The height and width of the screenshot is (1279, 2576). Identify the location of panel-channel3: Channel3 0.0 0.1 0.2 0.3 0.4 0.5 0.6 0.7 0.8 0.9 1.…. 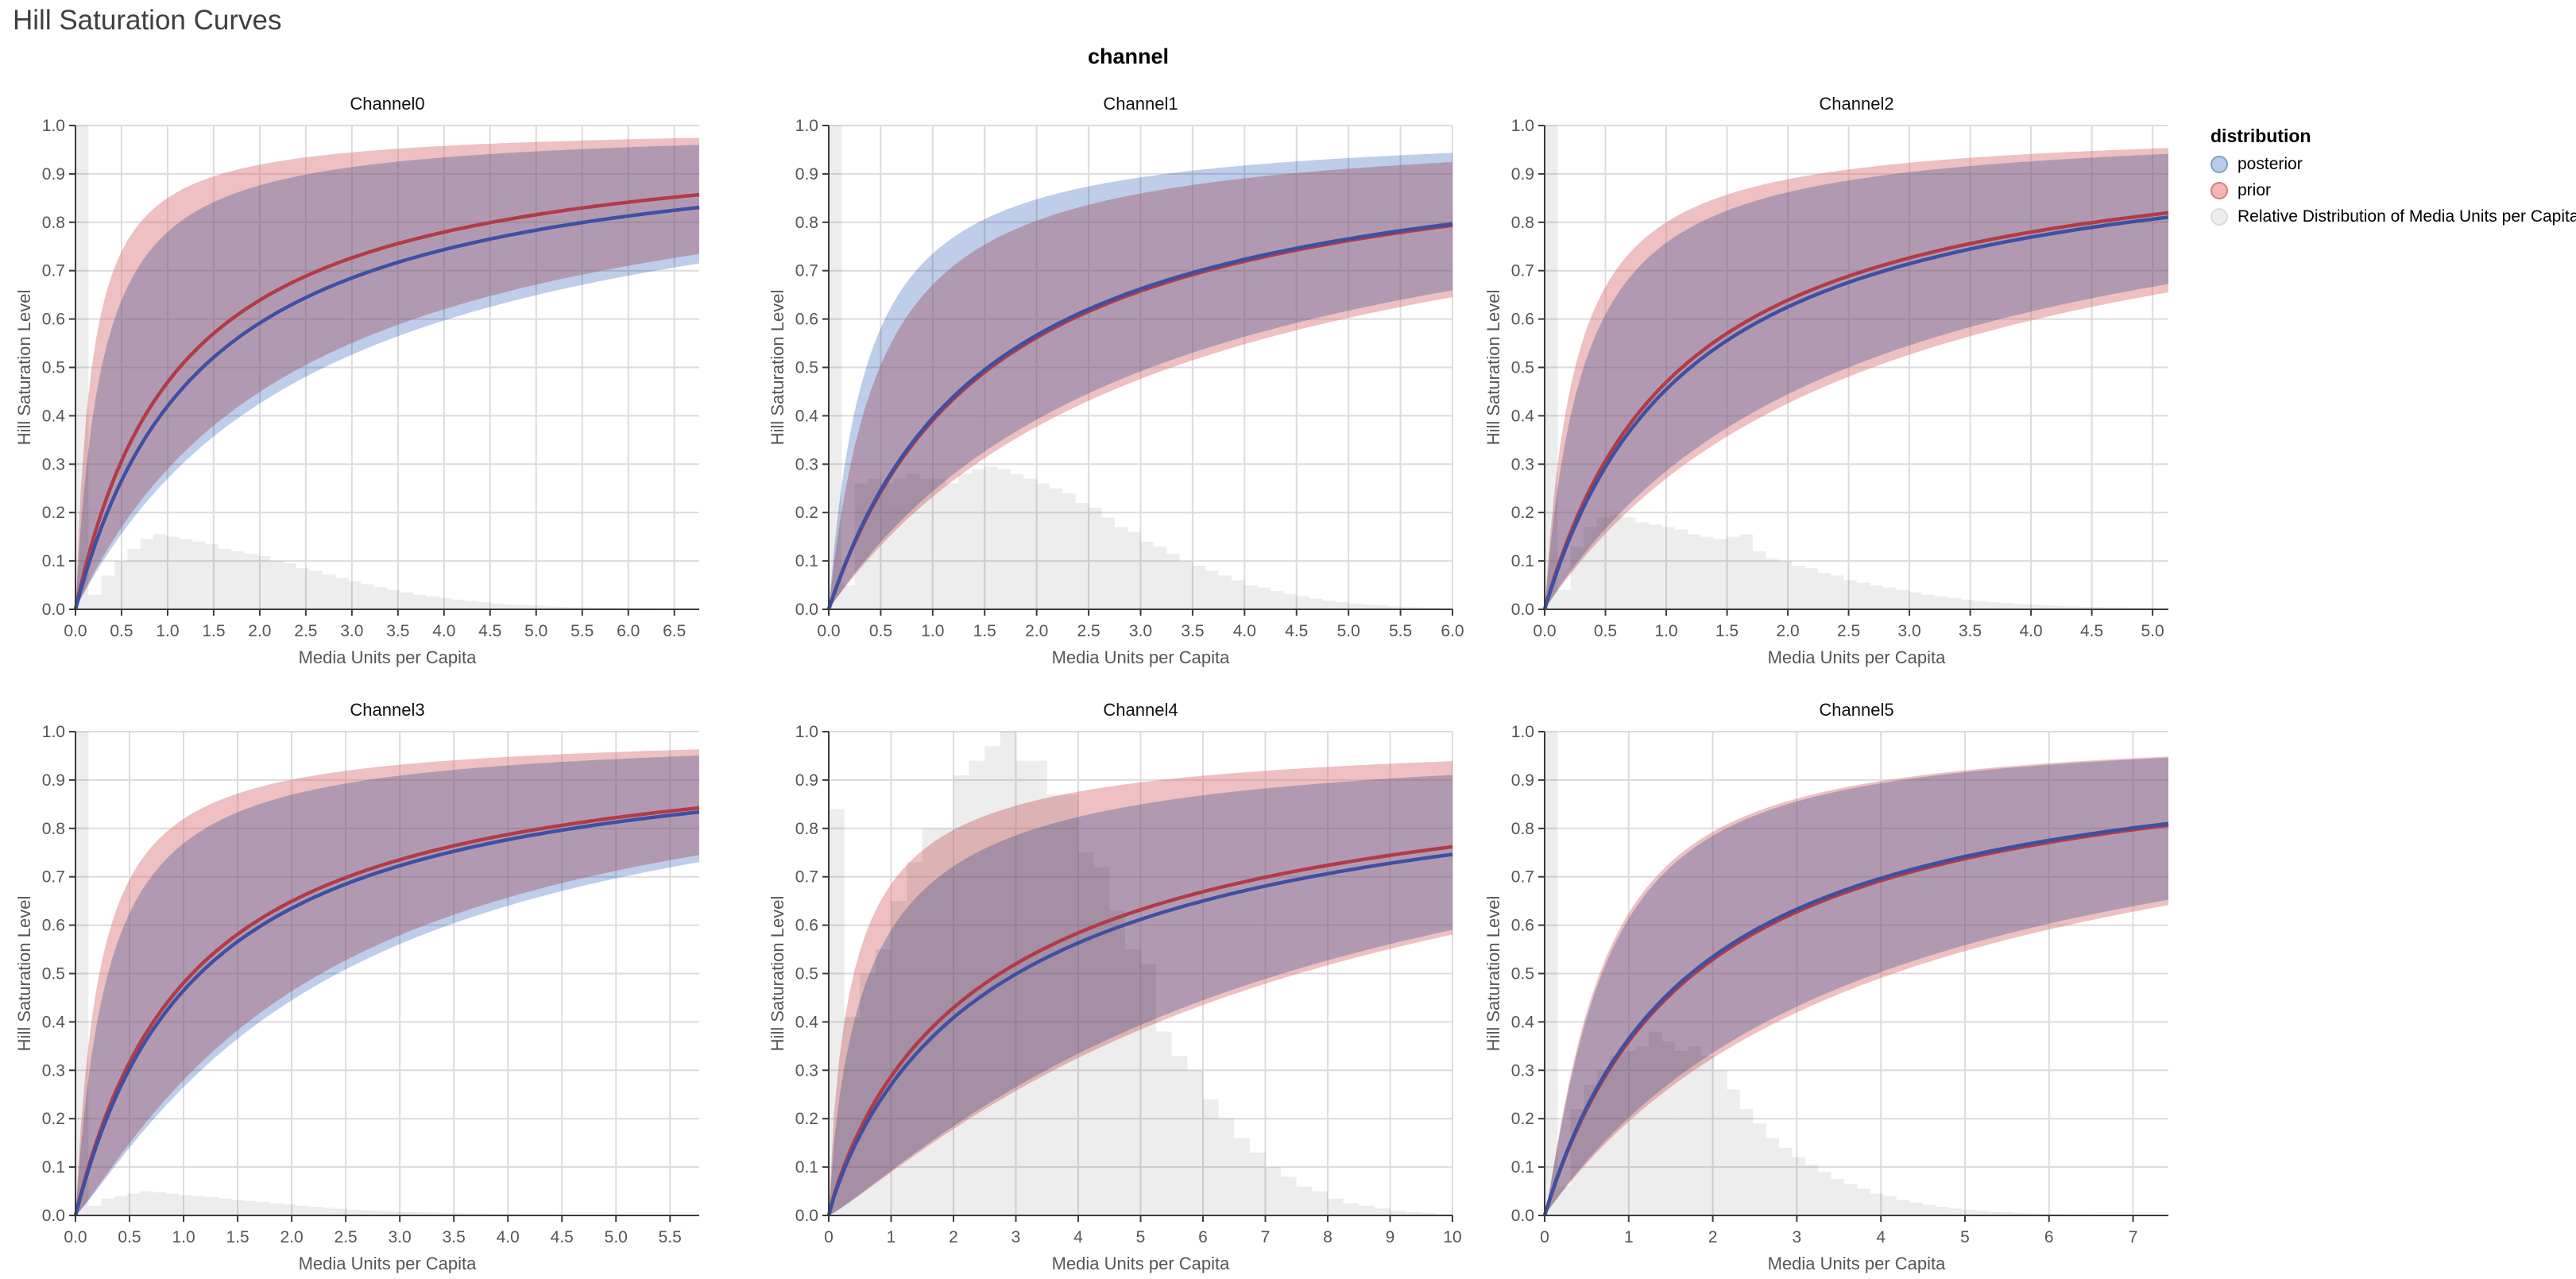
(365, 985).